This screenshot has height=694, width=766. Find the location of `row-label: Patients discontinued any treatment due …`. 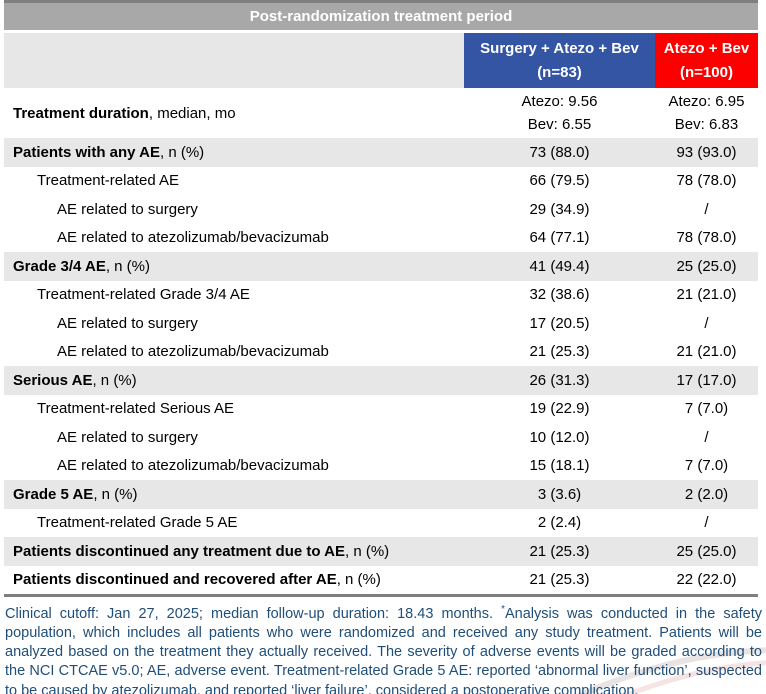

row-label: Patients discontinued any treatment due … is located at coordinates (201, 551).